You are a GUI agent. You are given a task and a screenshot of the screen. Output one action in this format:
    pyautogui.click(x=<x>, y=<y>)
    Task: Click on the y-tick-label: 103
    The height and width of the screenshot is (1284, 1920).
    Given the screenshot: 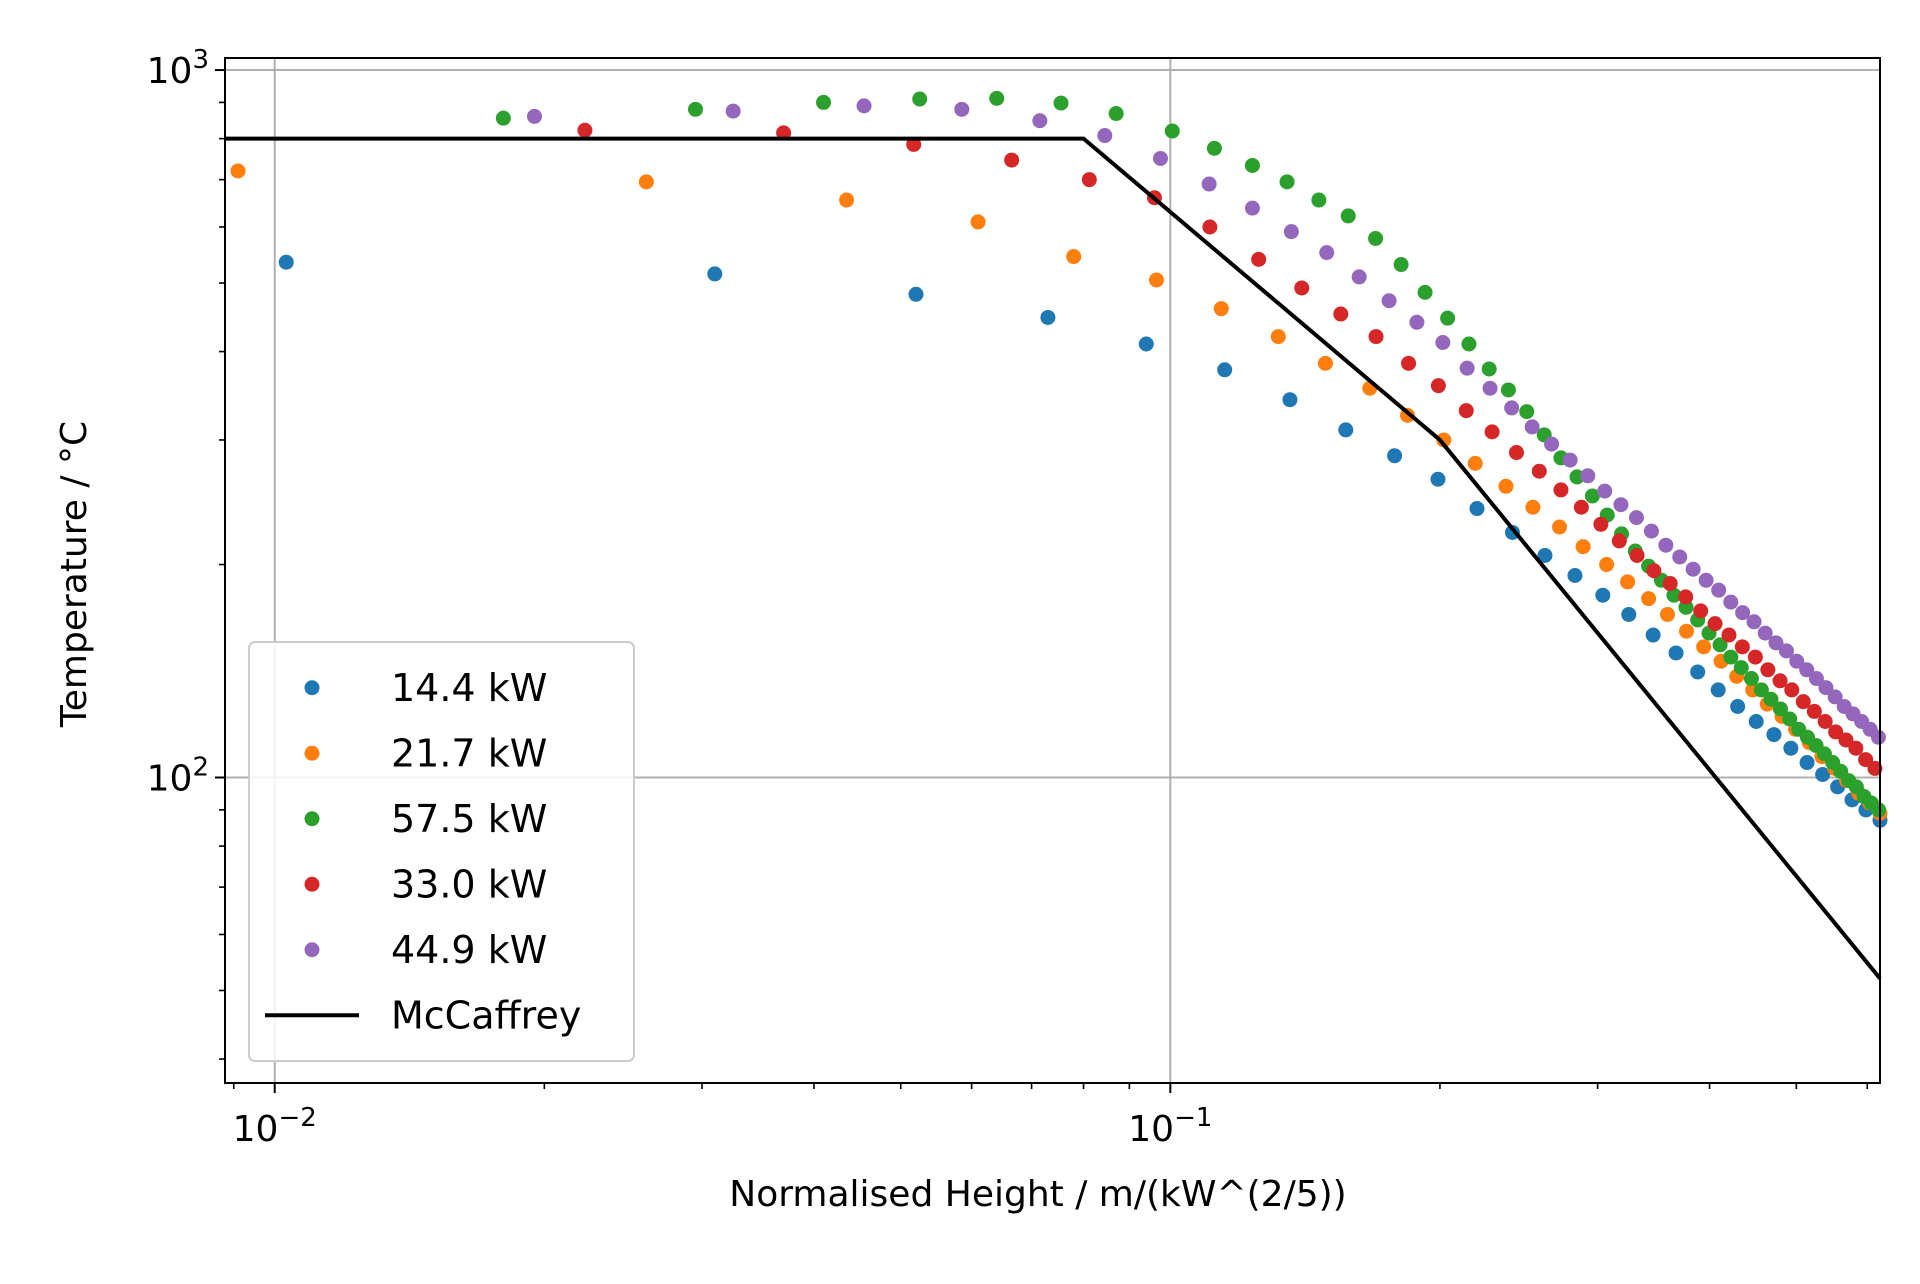 What is the action you would take?
    pyautogui.click(x=178, y=68)
    